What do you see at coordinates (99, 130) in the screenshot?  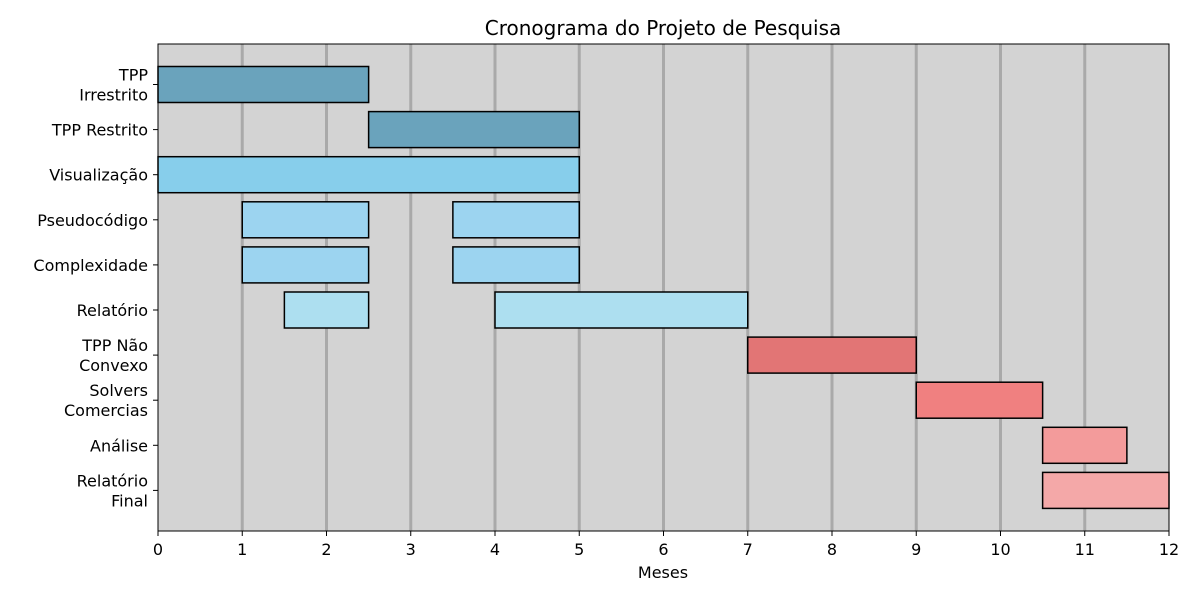 I see `task-label: TPP Restrito` at bounding box center [99, 130].